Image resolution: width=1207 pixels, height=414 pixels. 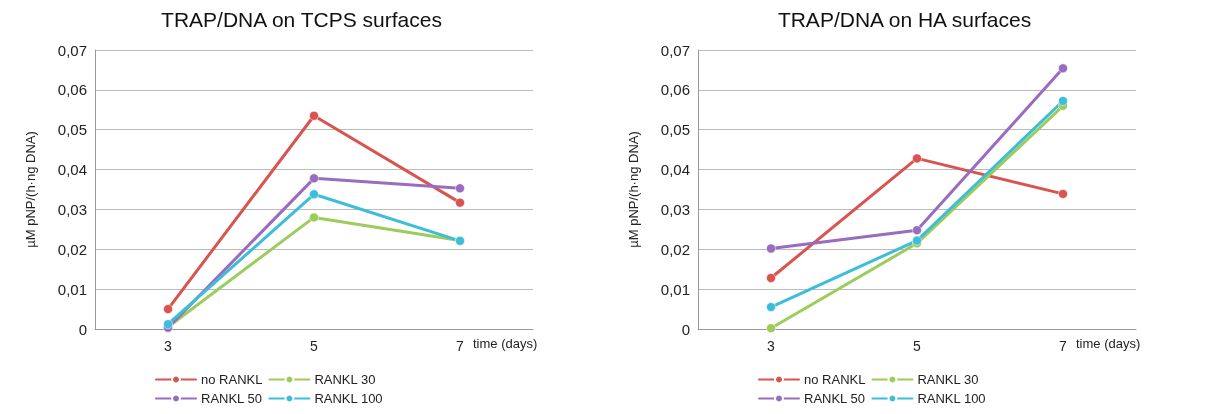 What do you see at coordinates (301, 19) in the screenshot?
I see `chart-title: TRAP/DNA on TCPS surfaces` at bounding box center [301, 19].